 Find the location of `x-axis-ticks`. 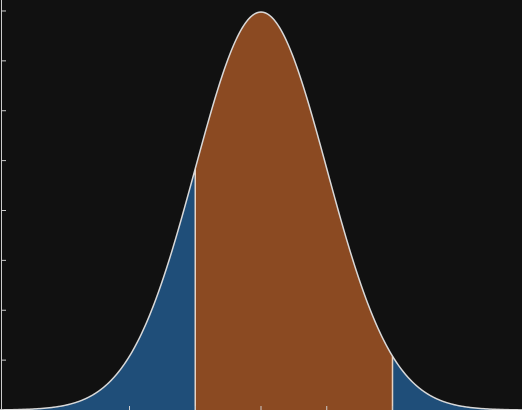

x-axis-ticks is located at coordinates (261, 408).